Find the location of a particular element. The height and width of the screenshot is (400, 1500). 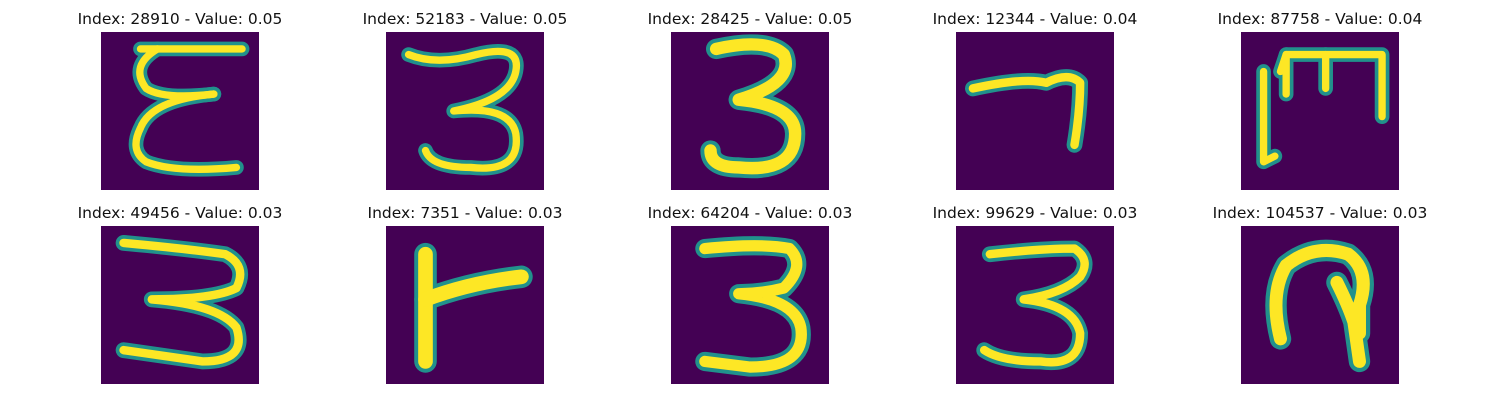

panel-10: Index: 104537 - Value: 0.03 is located at coordinates (1320, 289).